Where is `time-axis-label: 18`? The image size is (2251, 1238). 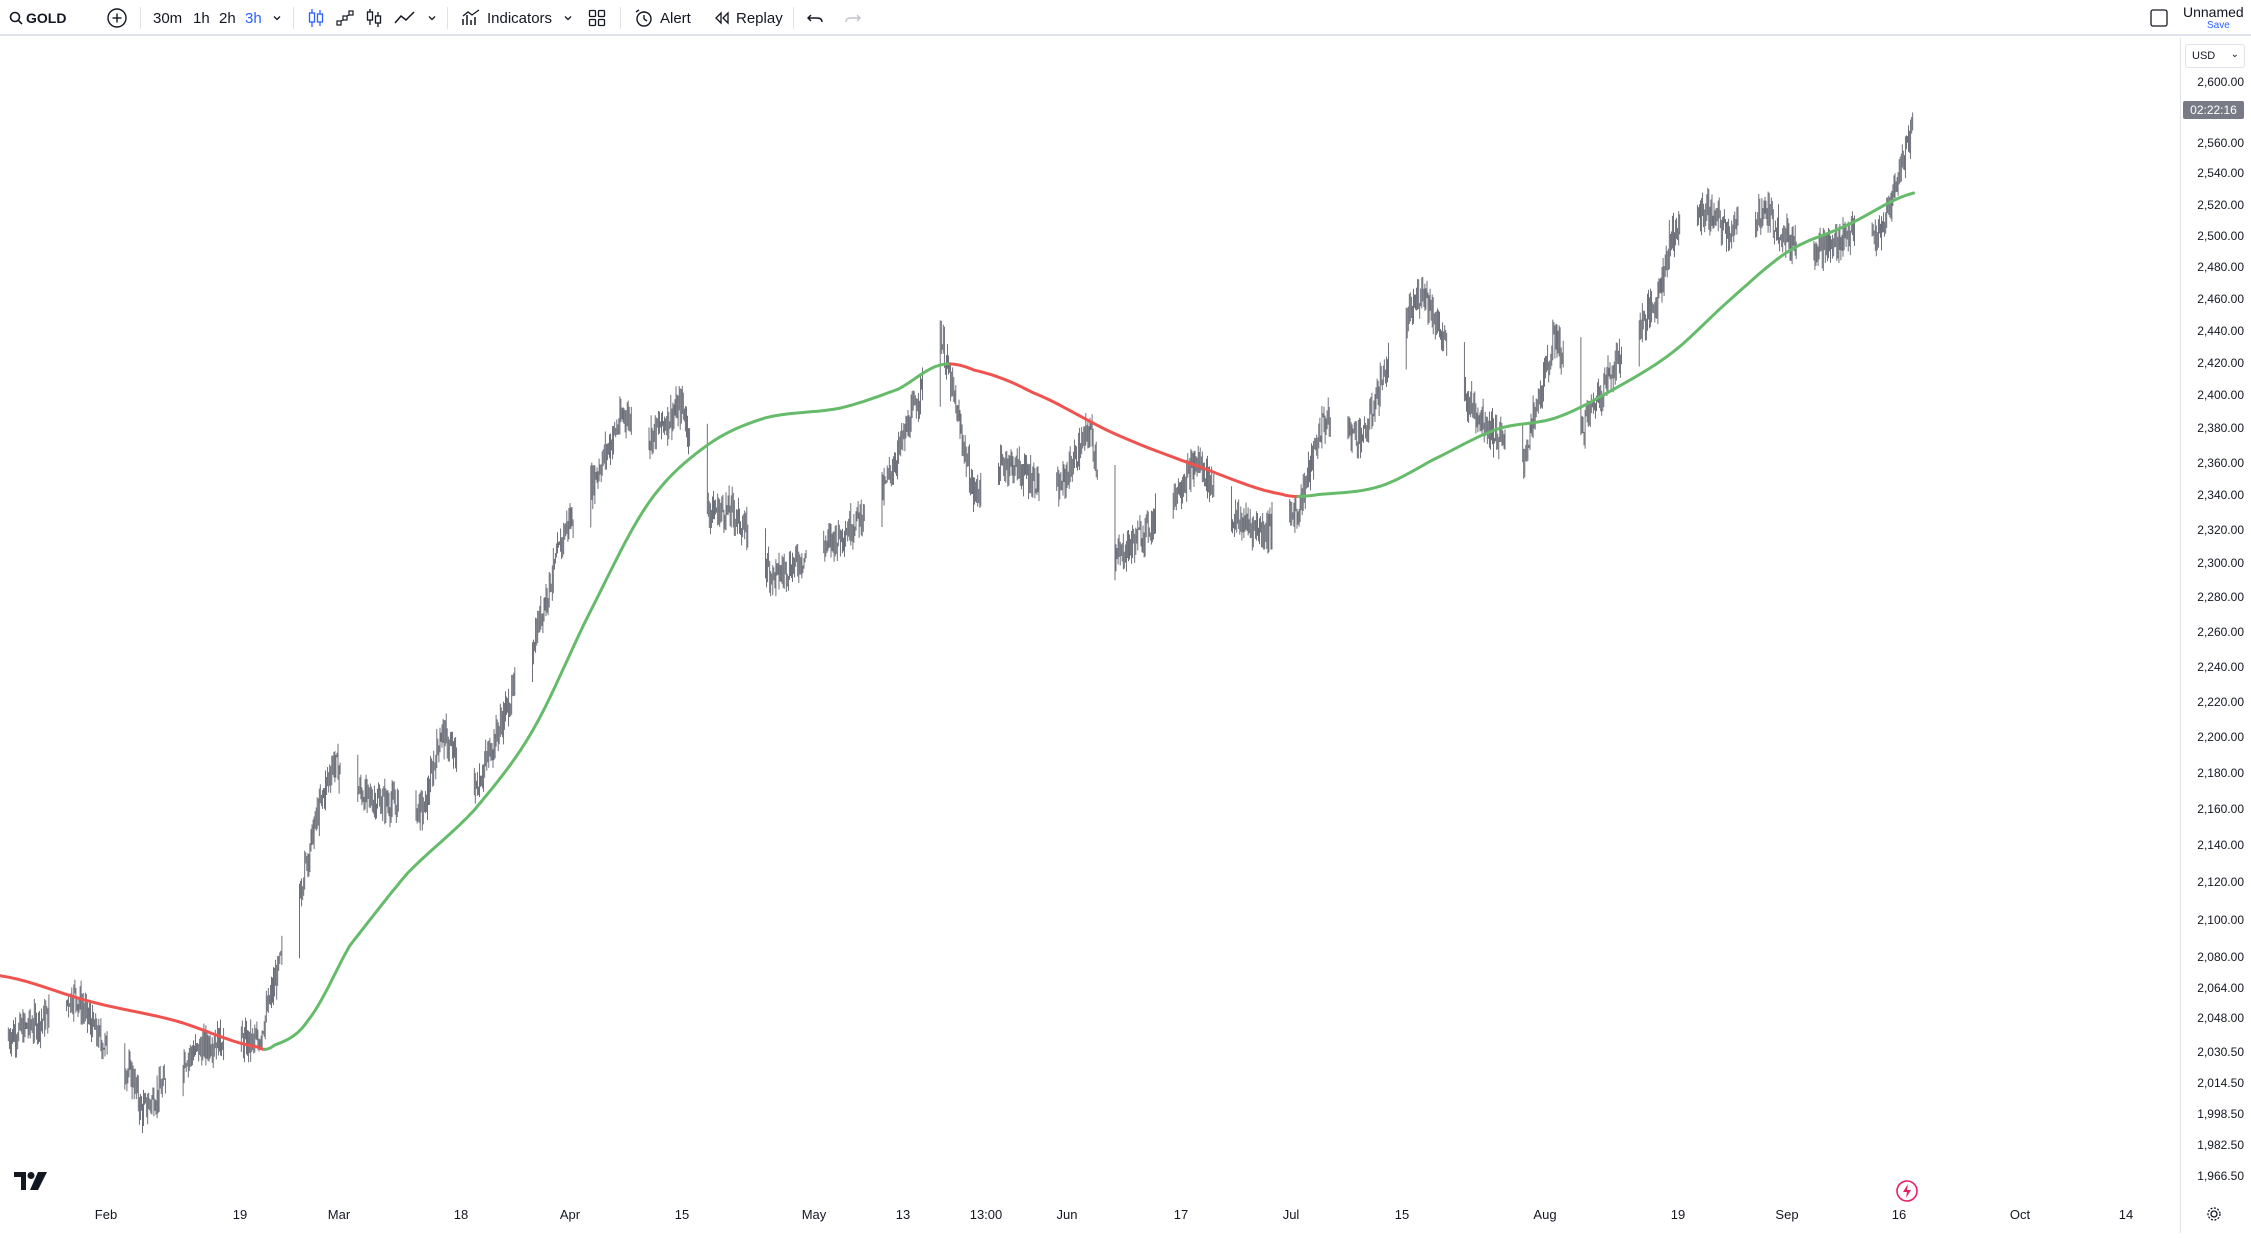 time-axis-label: 18 is located at coordinates (461, 1214).